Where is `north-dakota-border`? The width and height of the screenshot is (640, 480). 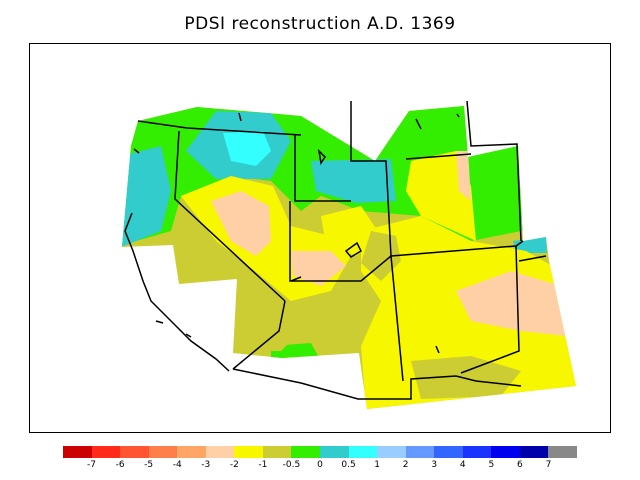 north-dakota-border is located at coordinates (494, 171).